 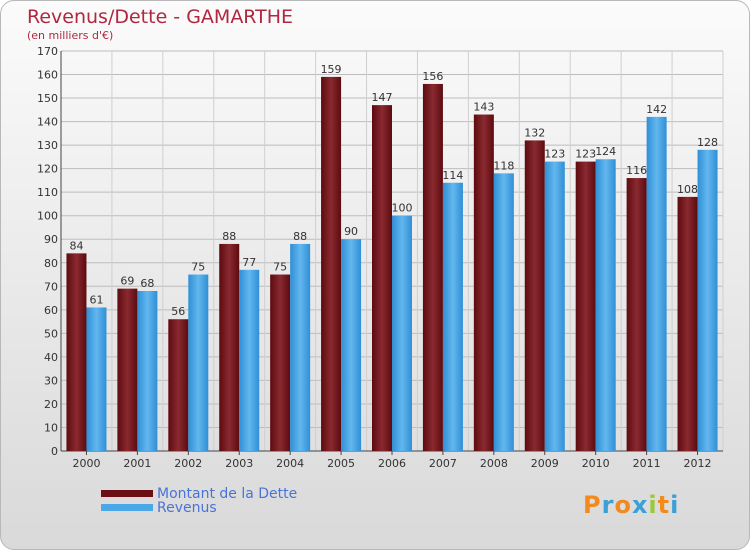 What do you see at coordinates (687, 189) in the screenshot?
I see `data-label: 108` at bounding box center [687, 189].